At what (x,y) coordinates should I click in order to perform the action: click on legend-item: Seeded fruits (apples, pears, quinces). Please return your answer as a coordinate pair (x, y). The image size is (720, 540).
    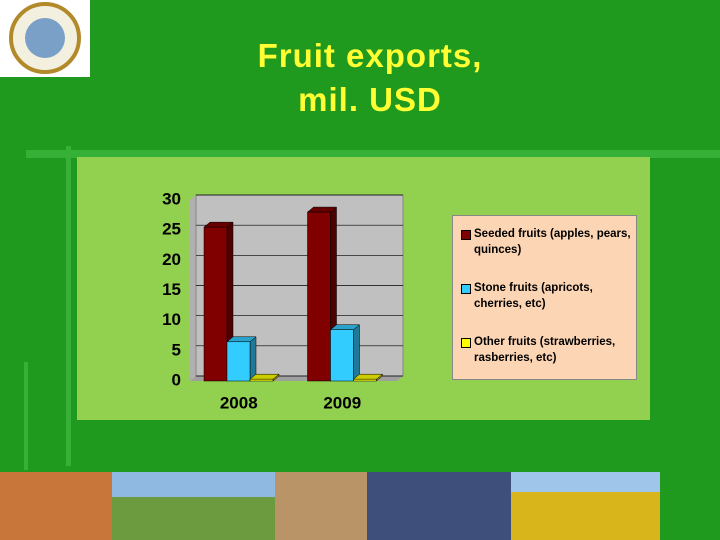
    Looking at the image, I should click on (547, 242).